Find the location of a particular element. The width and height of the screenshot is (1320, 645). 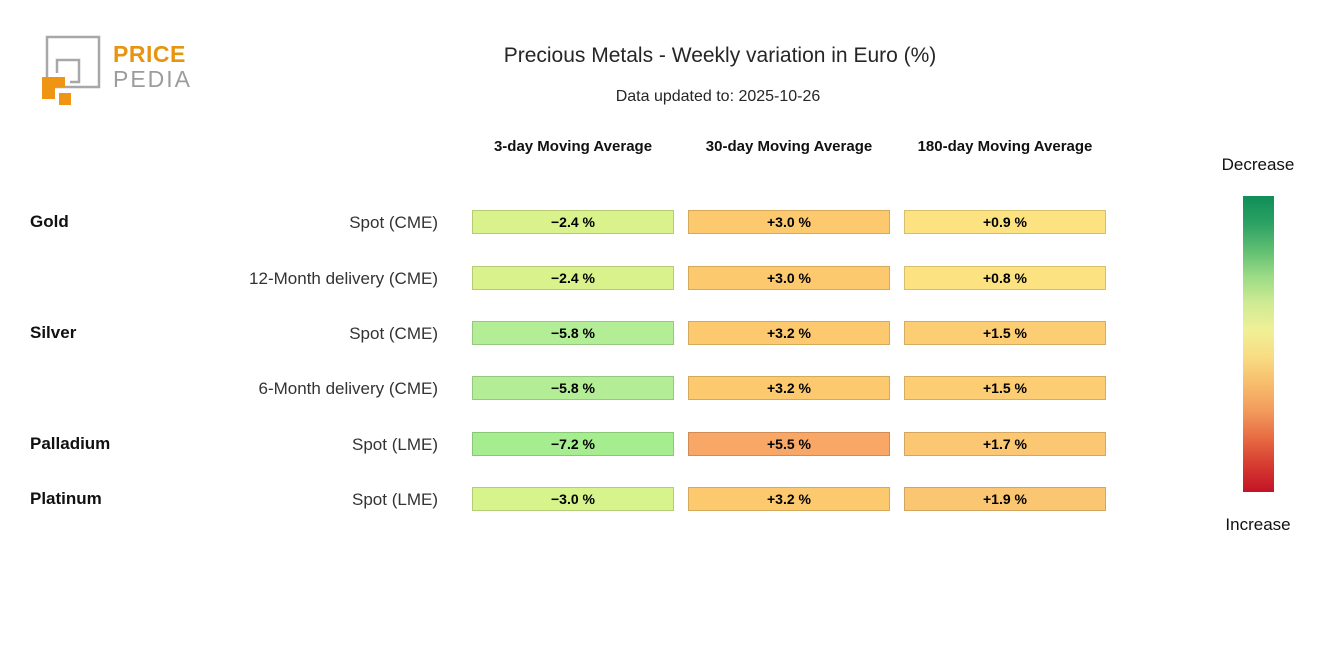

heatmap-cell: −3.0 % is located at coordinates (573, 499).